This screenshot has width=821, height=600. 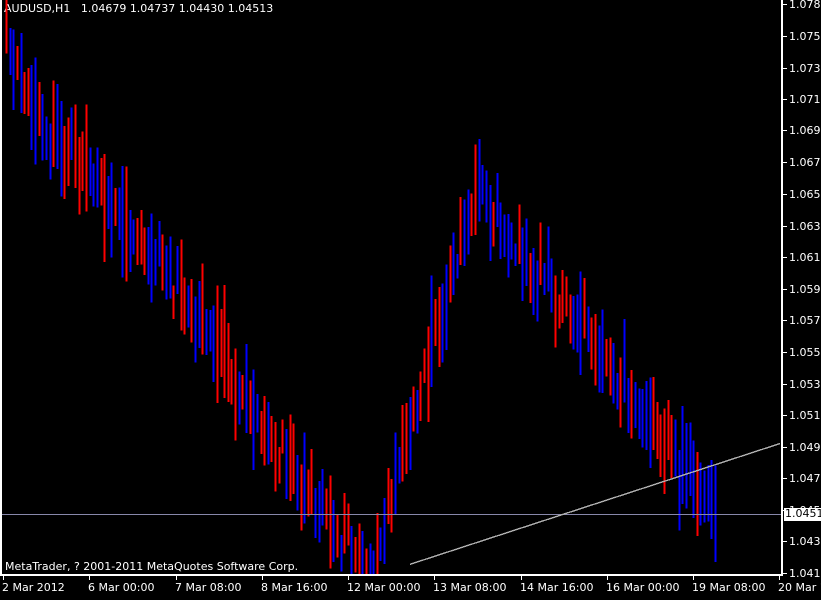 What do you see at coordinates (729, 587) in the screenshot?
I see `time-label: 19 Mar 08:00` at bounding box center [729, 587].